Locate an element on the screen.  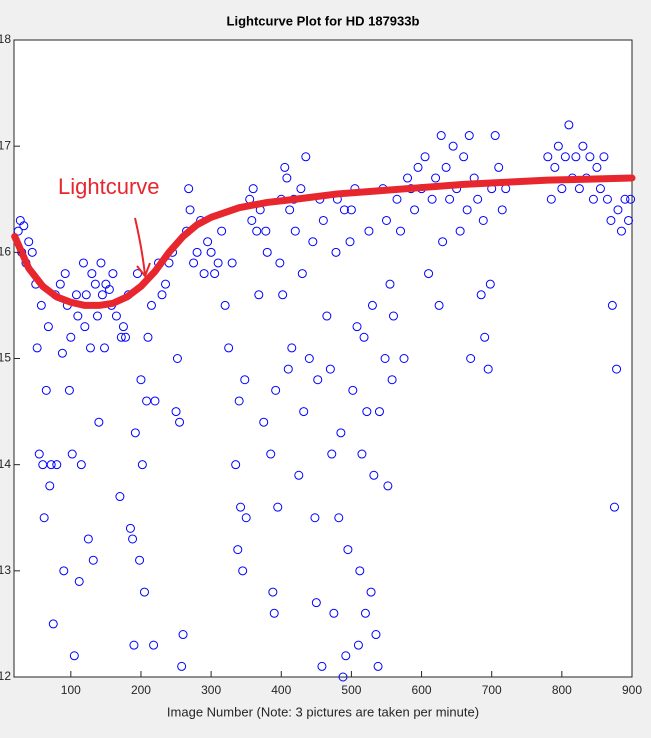
x-tick-label: 500 is located at coordinates (351, 690).